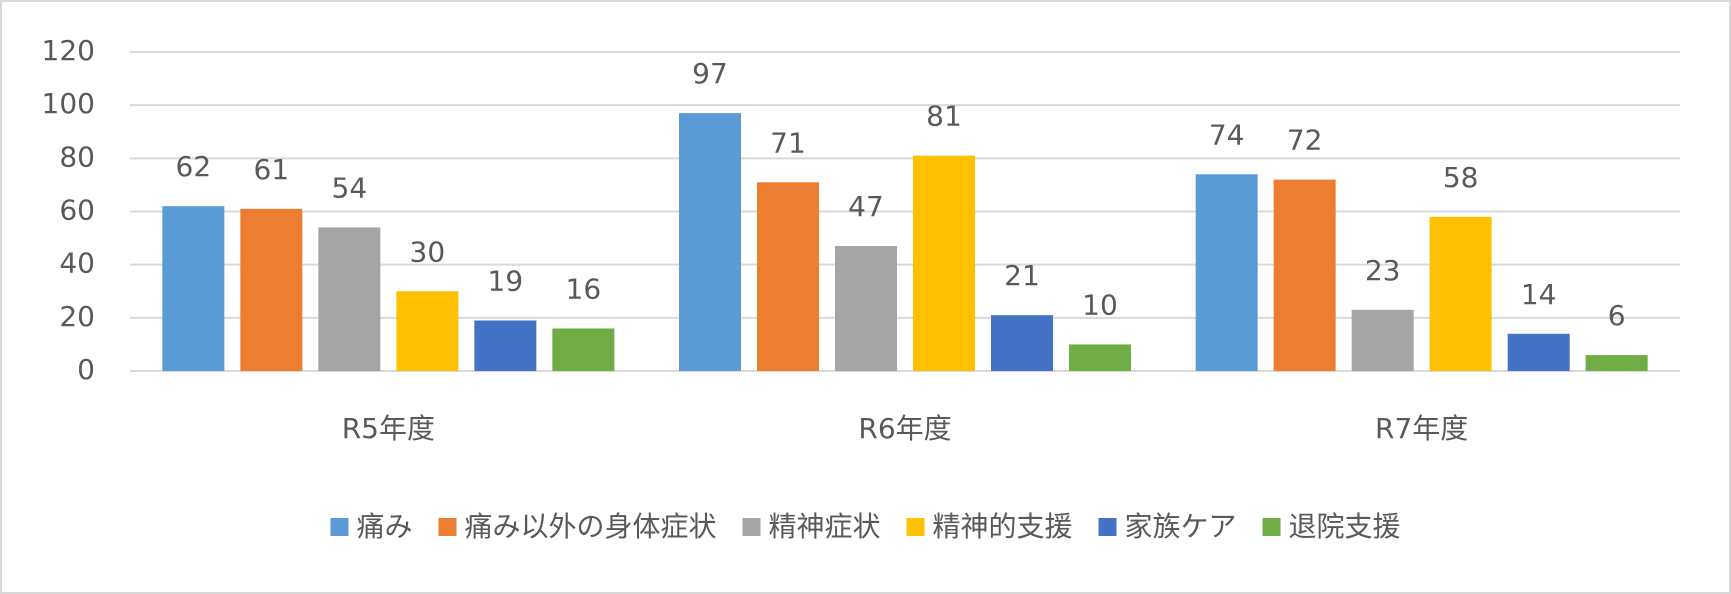 The height and width of the screenshot is (594, 1731). What do you see at coordinates (1421, 428) in the screenshot?
I see `x-tick-label: R7年度` at bounding box center [1421, 428].